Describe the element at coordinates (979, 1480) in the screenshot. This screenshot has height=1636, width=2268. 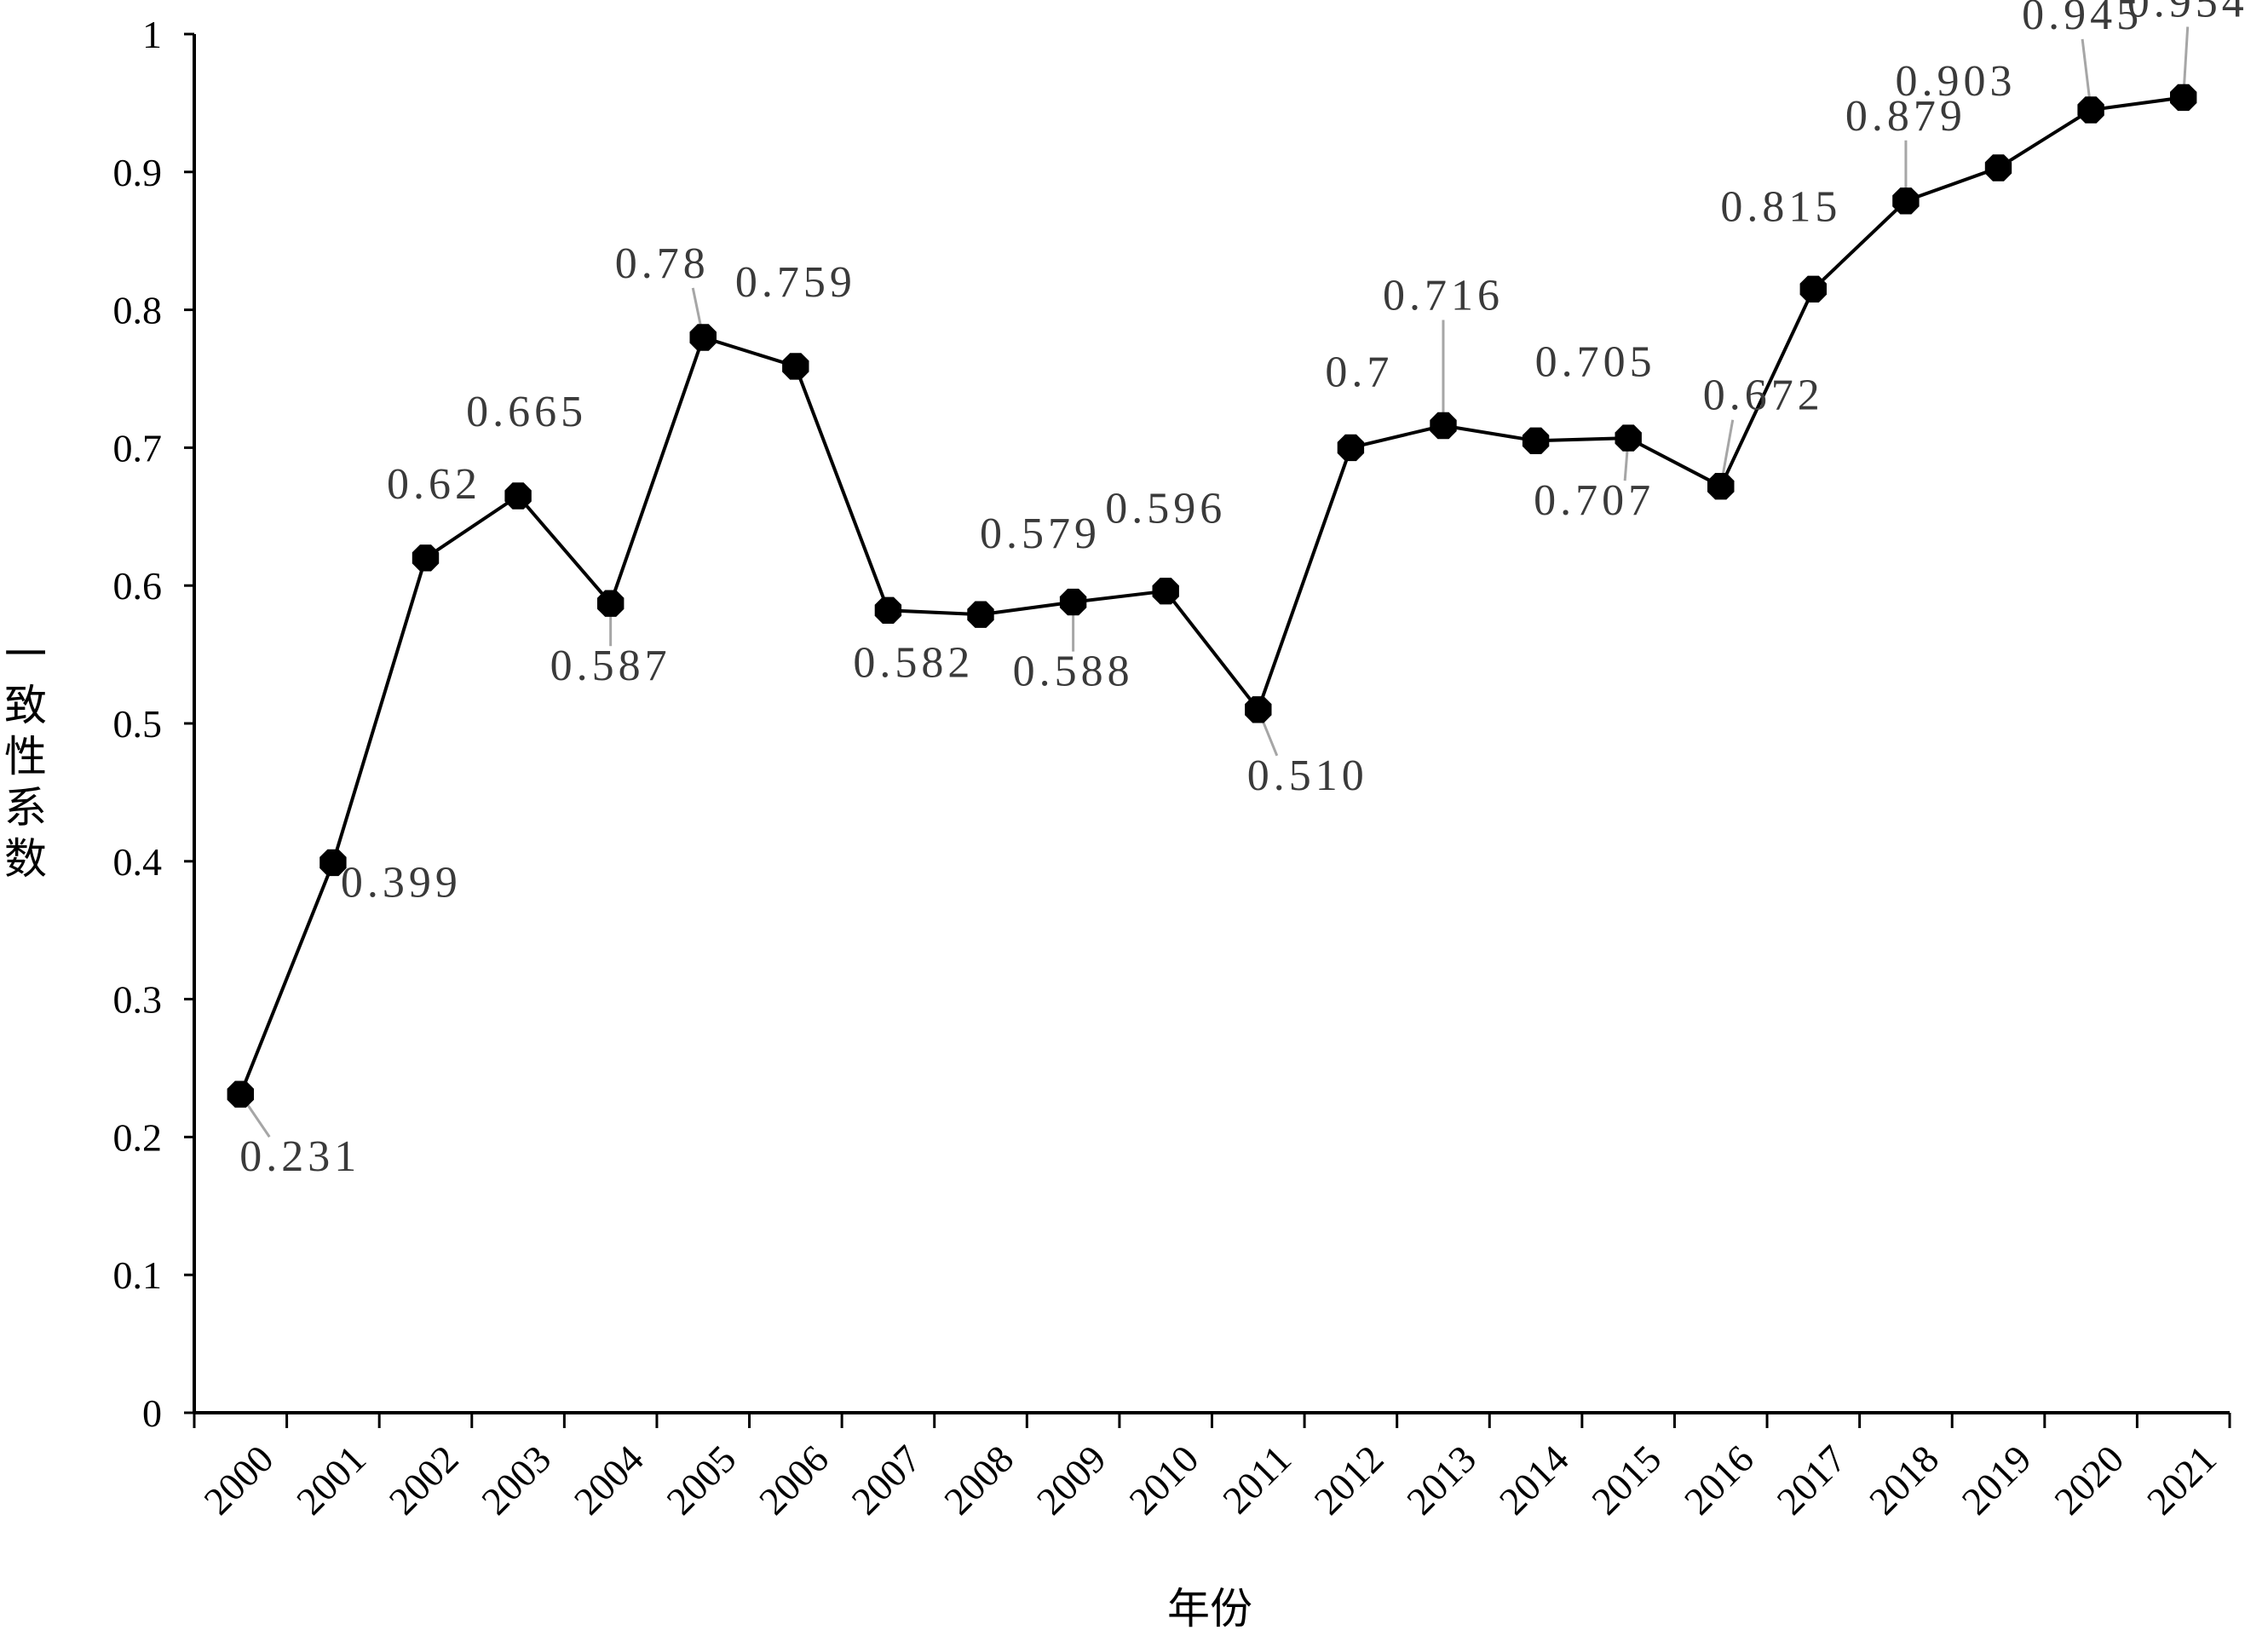
I see `x-tick-label: 2008` at that location.